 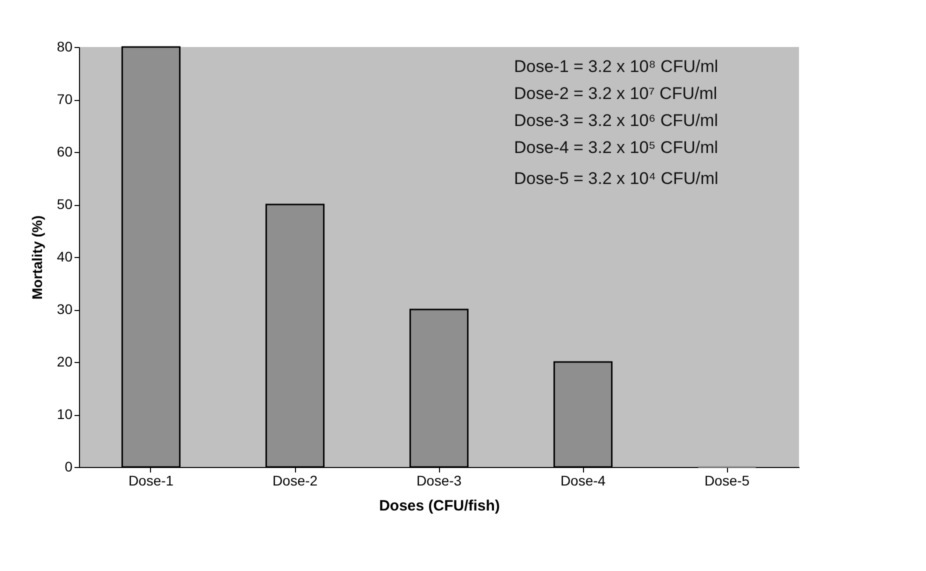 What do you see at coordinates (64, 362) in the screenshot?
I see `y-tick-label: 20` at bounding box center [64, 362].